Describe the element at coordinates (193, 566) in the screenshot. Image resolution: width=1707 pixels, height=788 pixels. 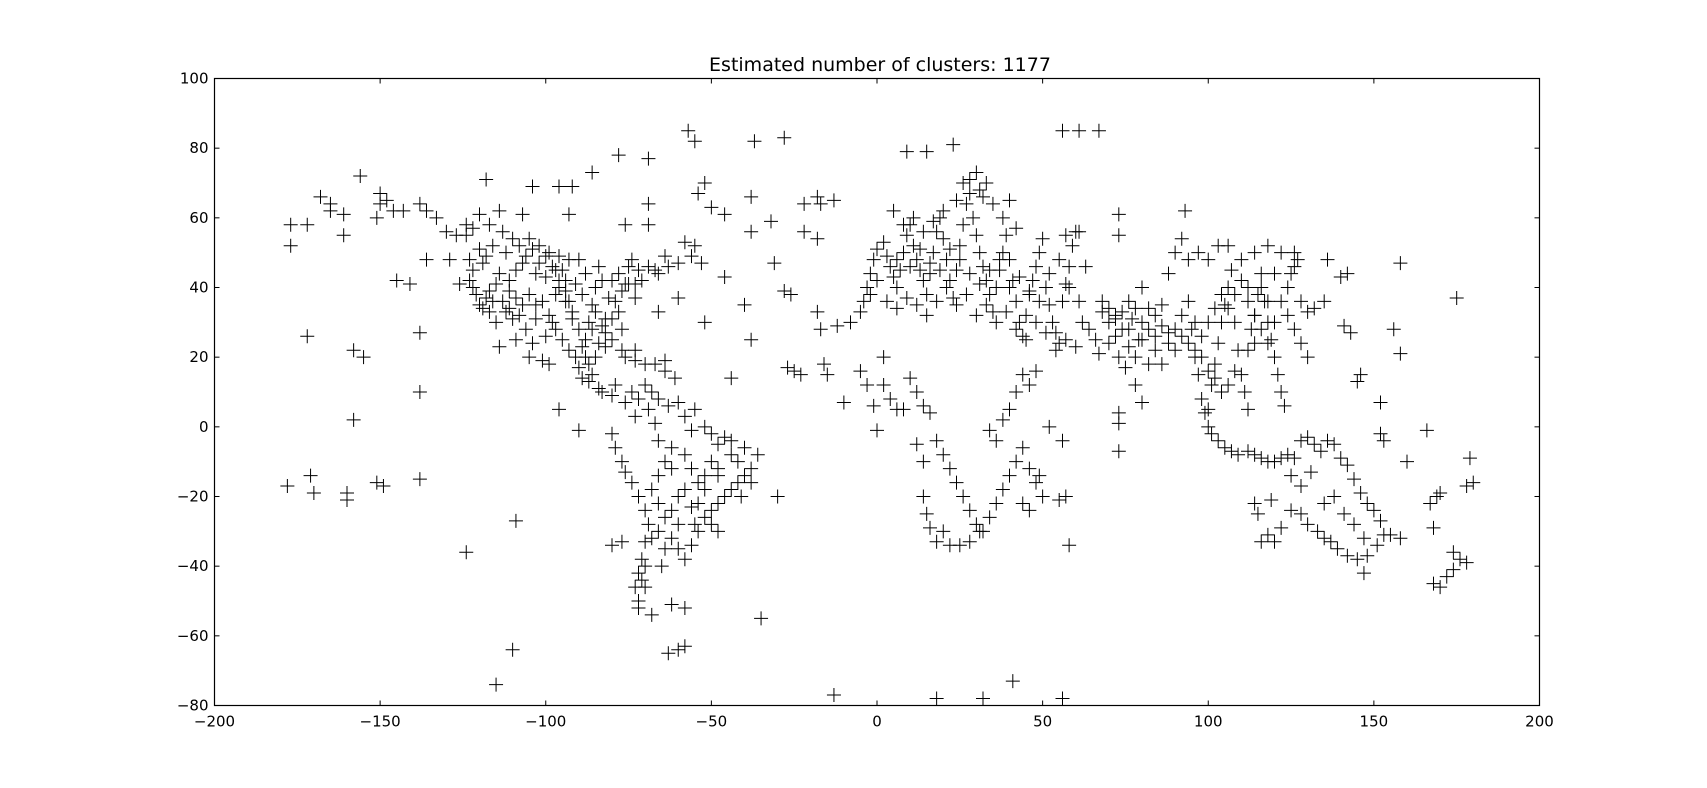
I see `y-tick-label: −40` at that location.